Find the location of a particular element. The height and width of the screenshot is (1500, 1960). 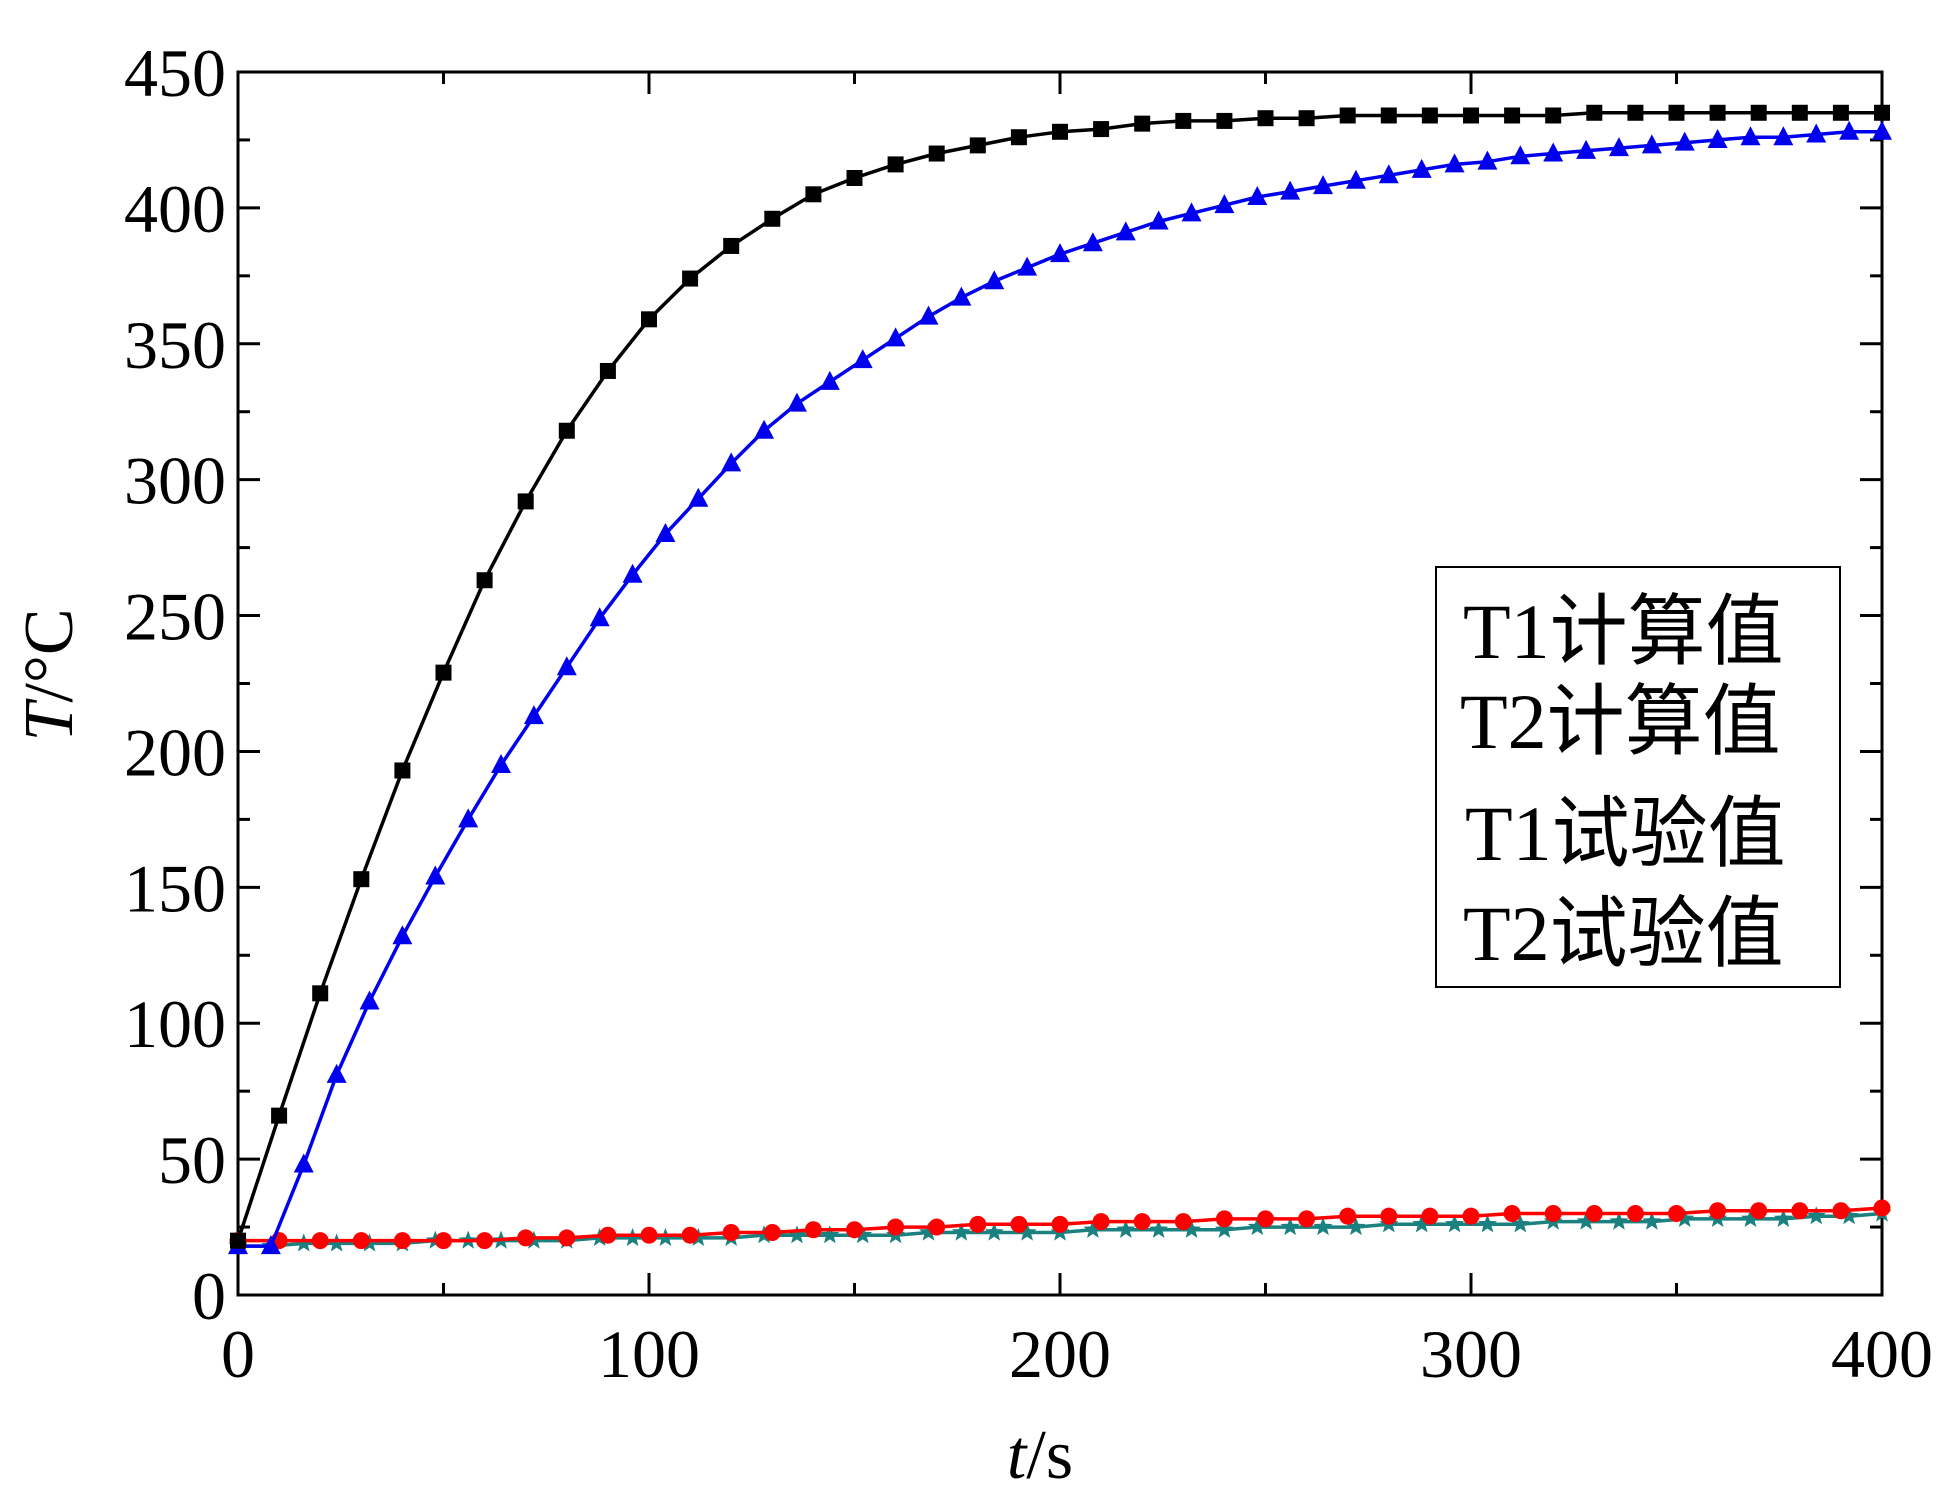

x-axis-title-unit: /s is located at coordinates (1049, 1455).